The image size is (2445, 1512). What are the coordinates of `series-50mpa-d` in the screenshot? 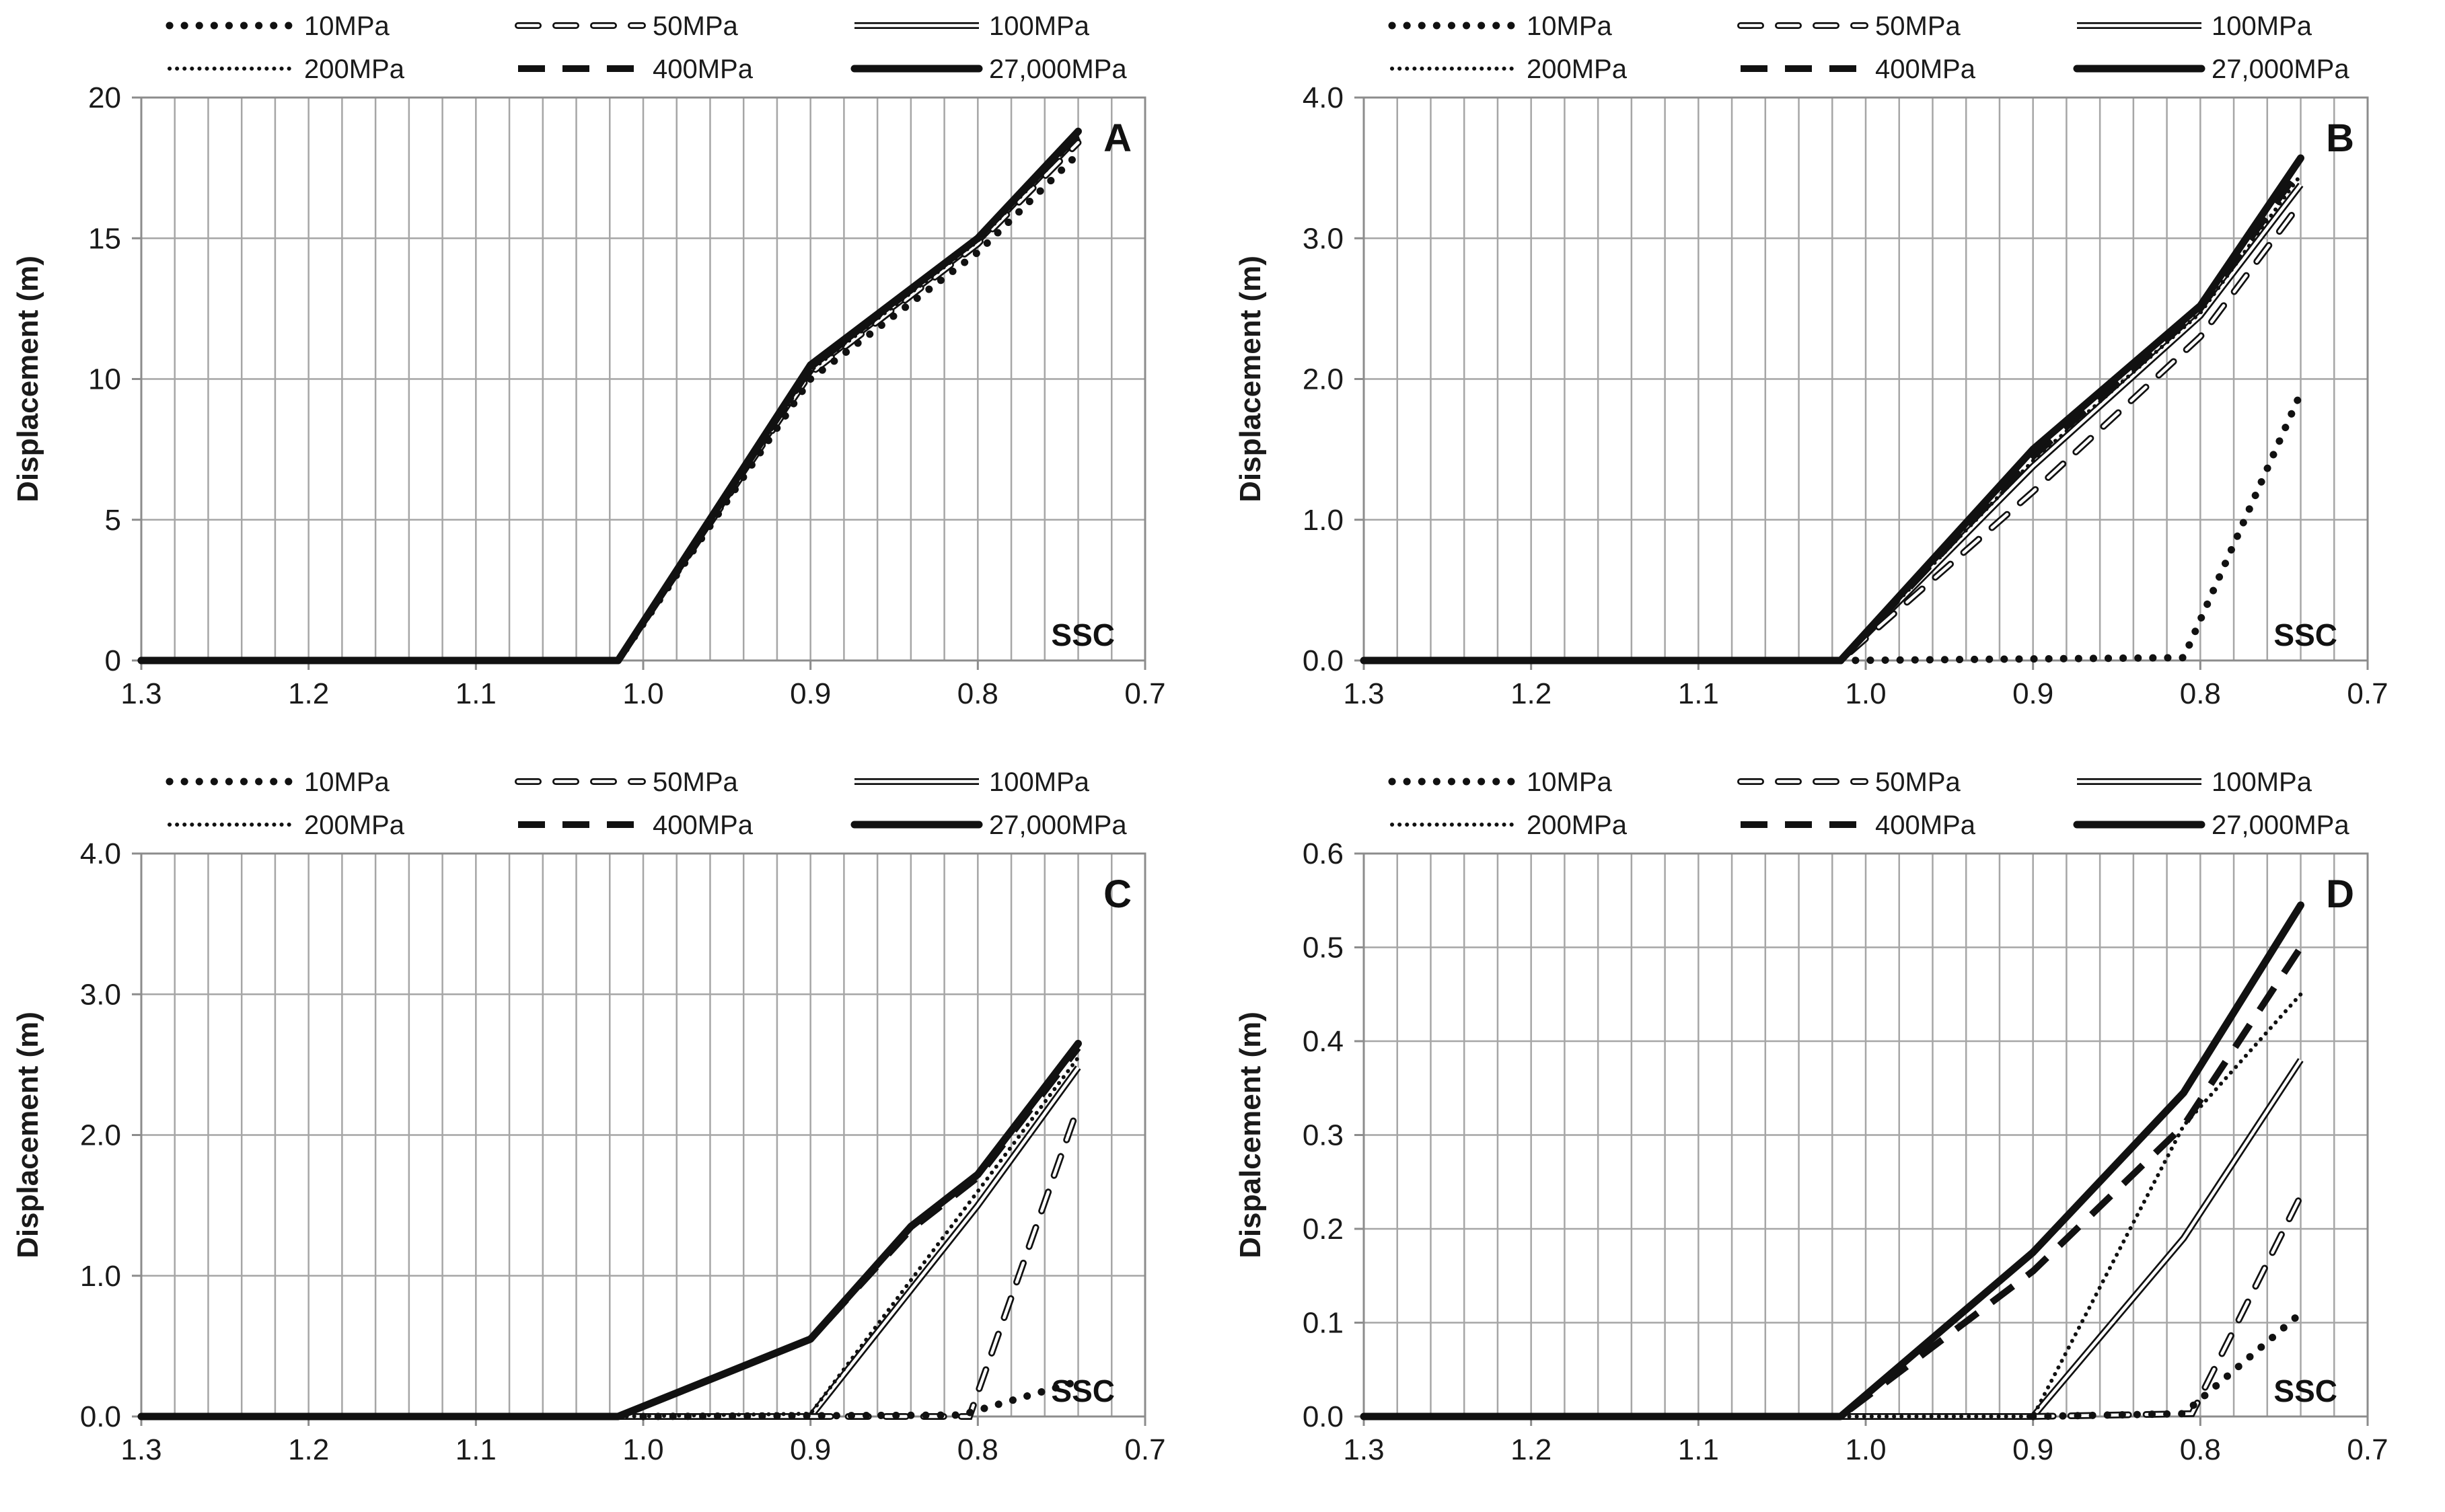 It's located at (2166, 1306).